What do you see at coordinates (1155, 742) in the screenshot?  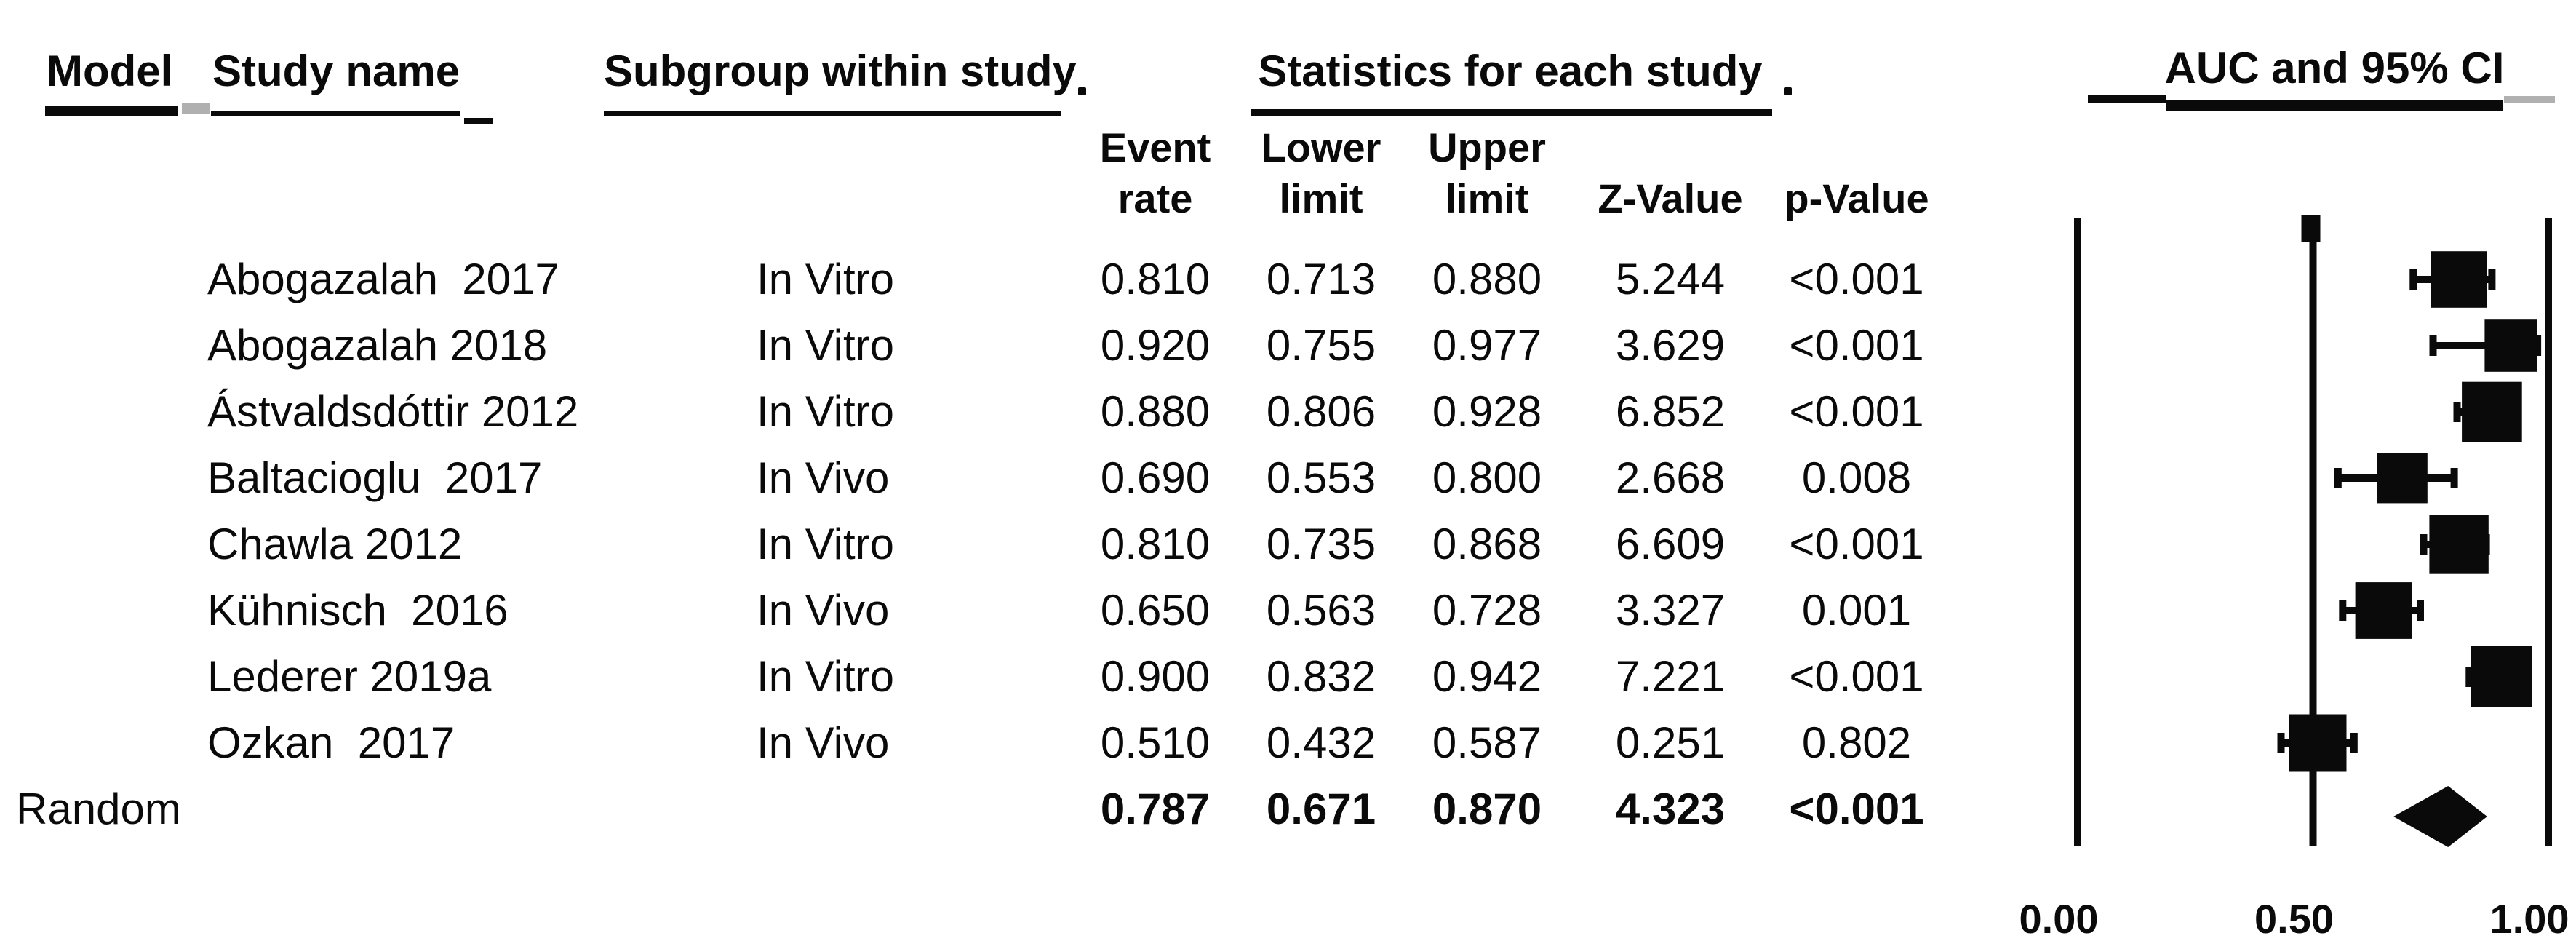 I see `stat-cell: 0.510` at bounding box center [1155, 742].